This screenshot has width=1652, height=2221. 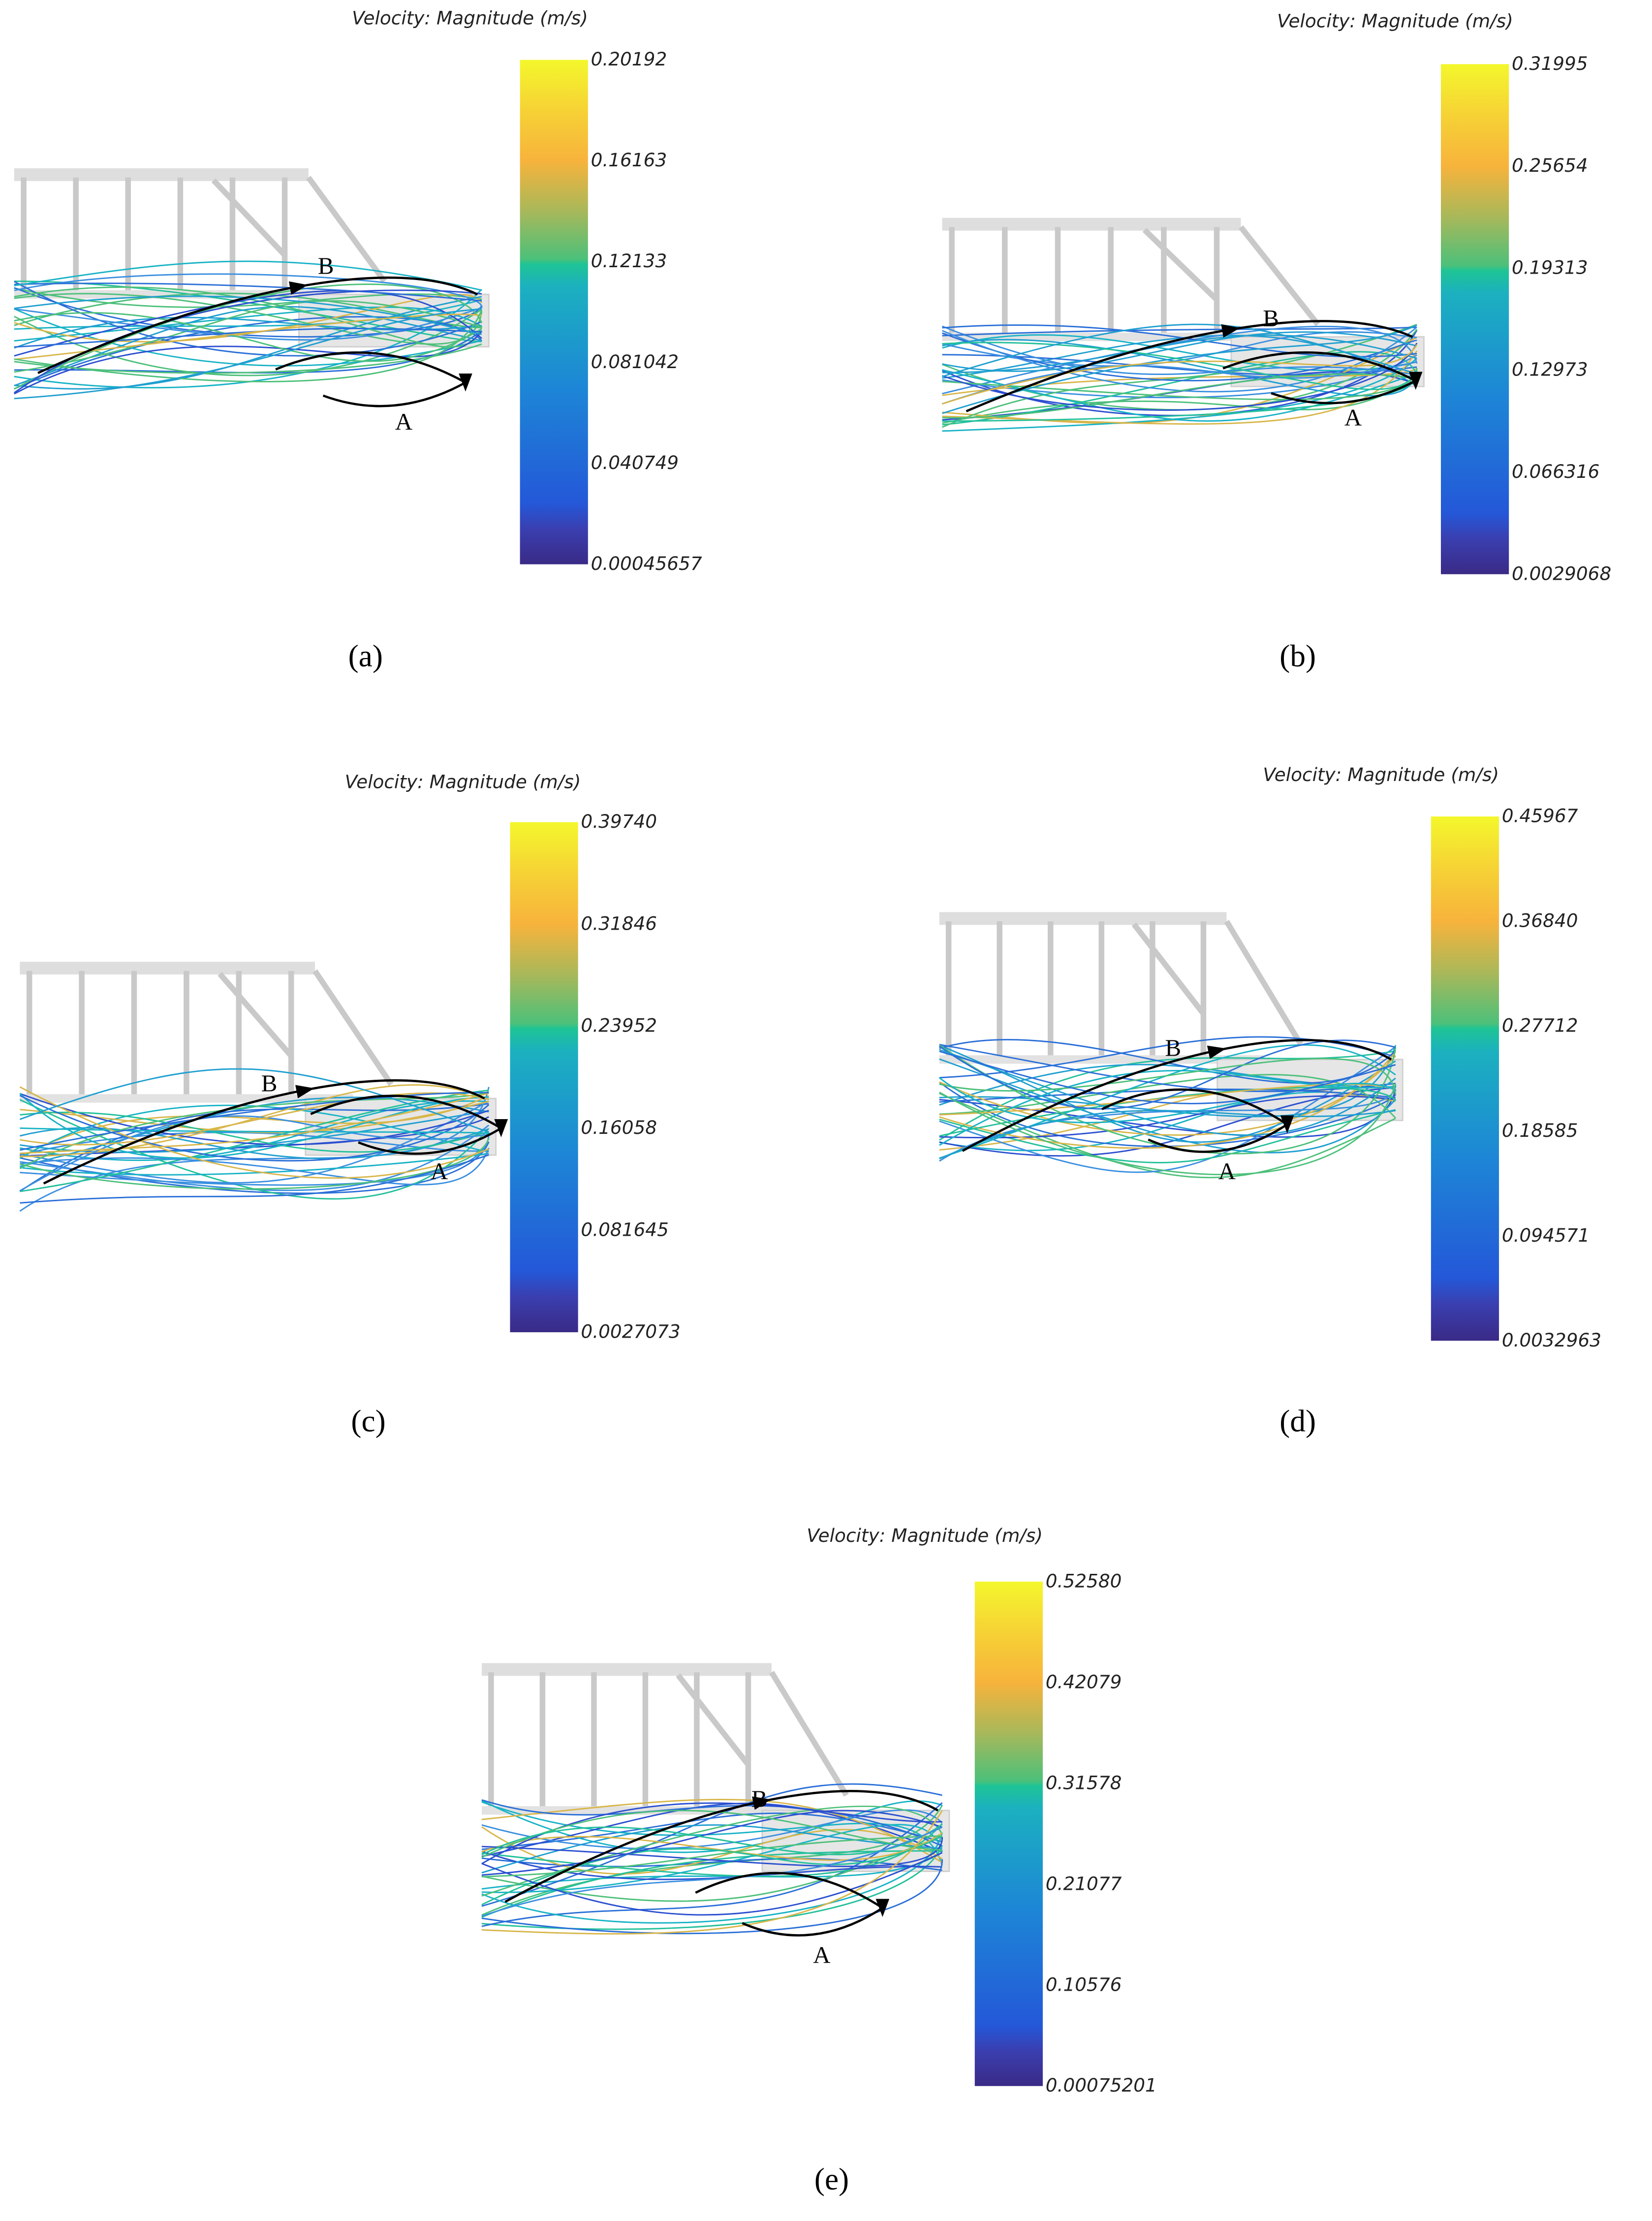 I want to click on colorbar-tick-label: 0.066316, so click(x=1555, y=471).